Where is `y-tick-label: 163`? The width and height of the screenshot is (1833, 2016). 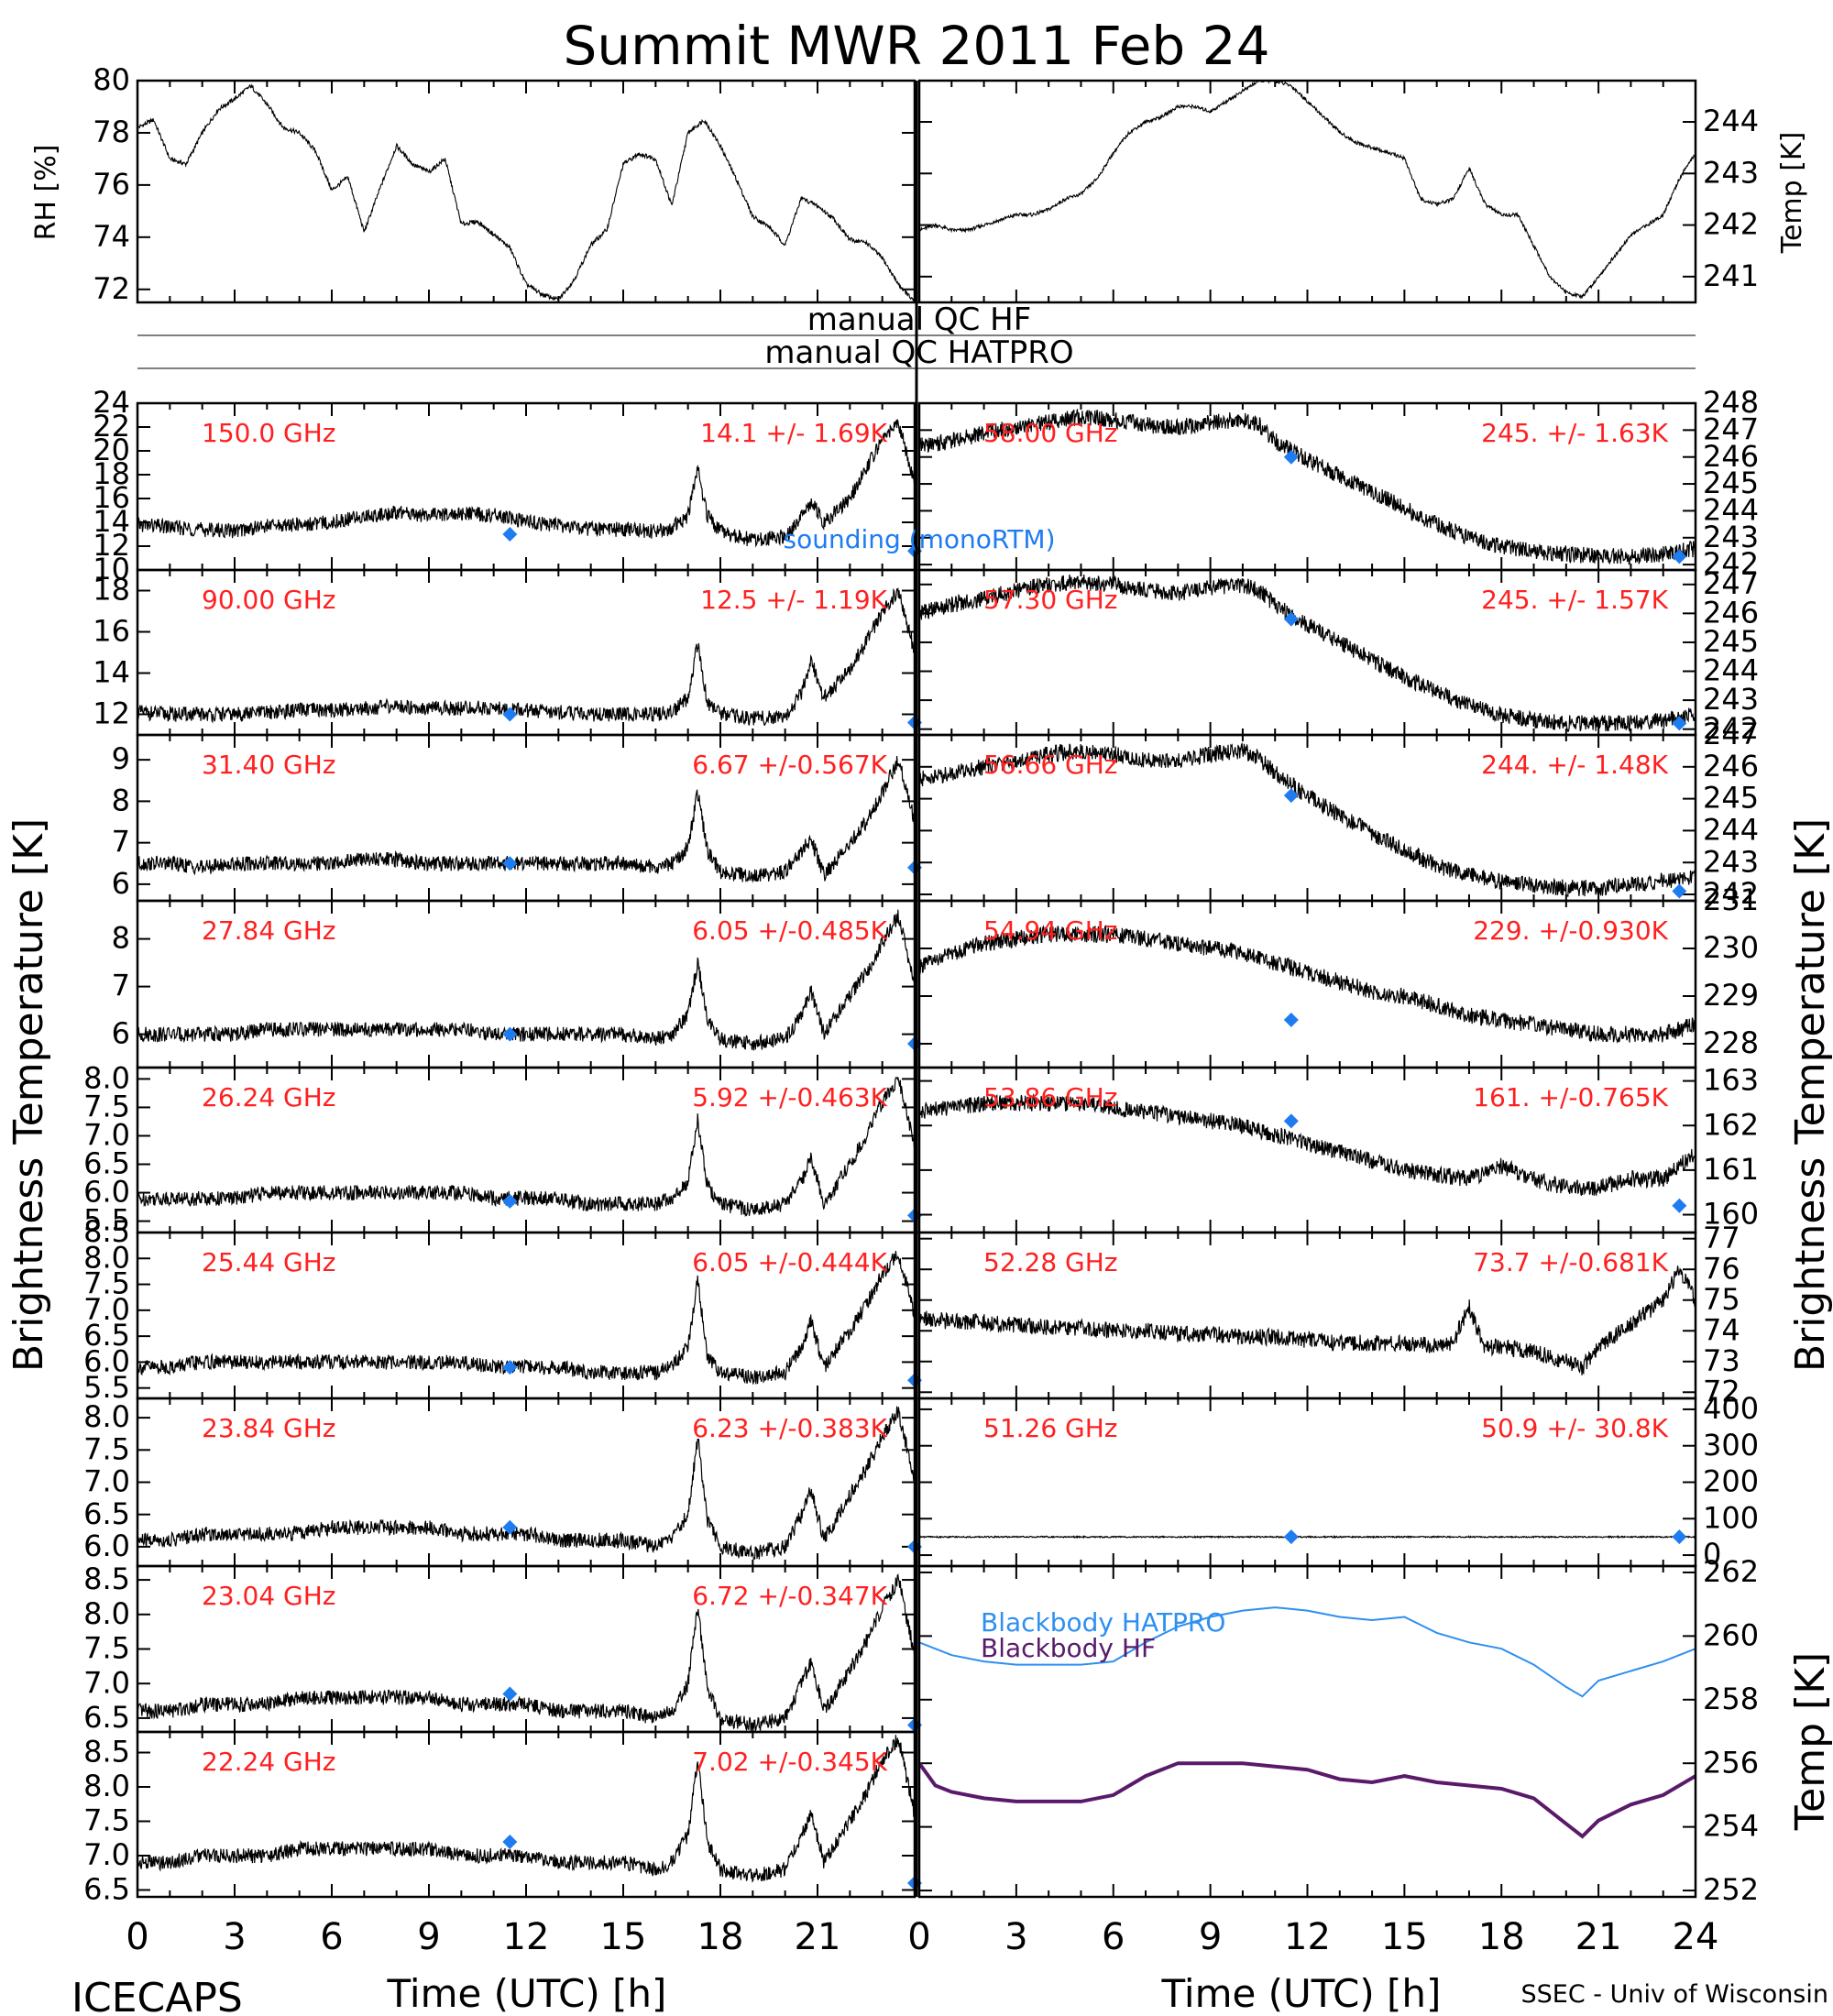 y-tick-label: 163 is located at coordinates (1731, 1080).